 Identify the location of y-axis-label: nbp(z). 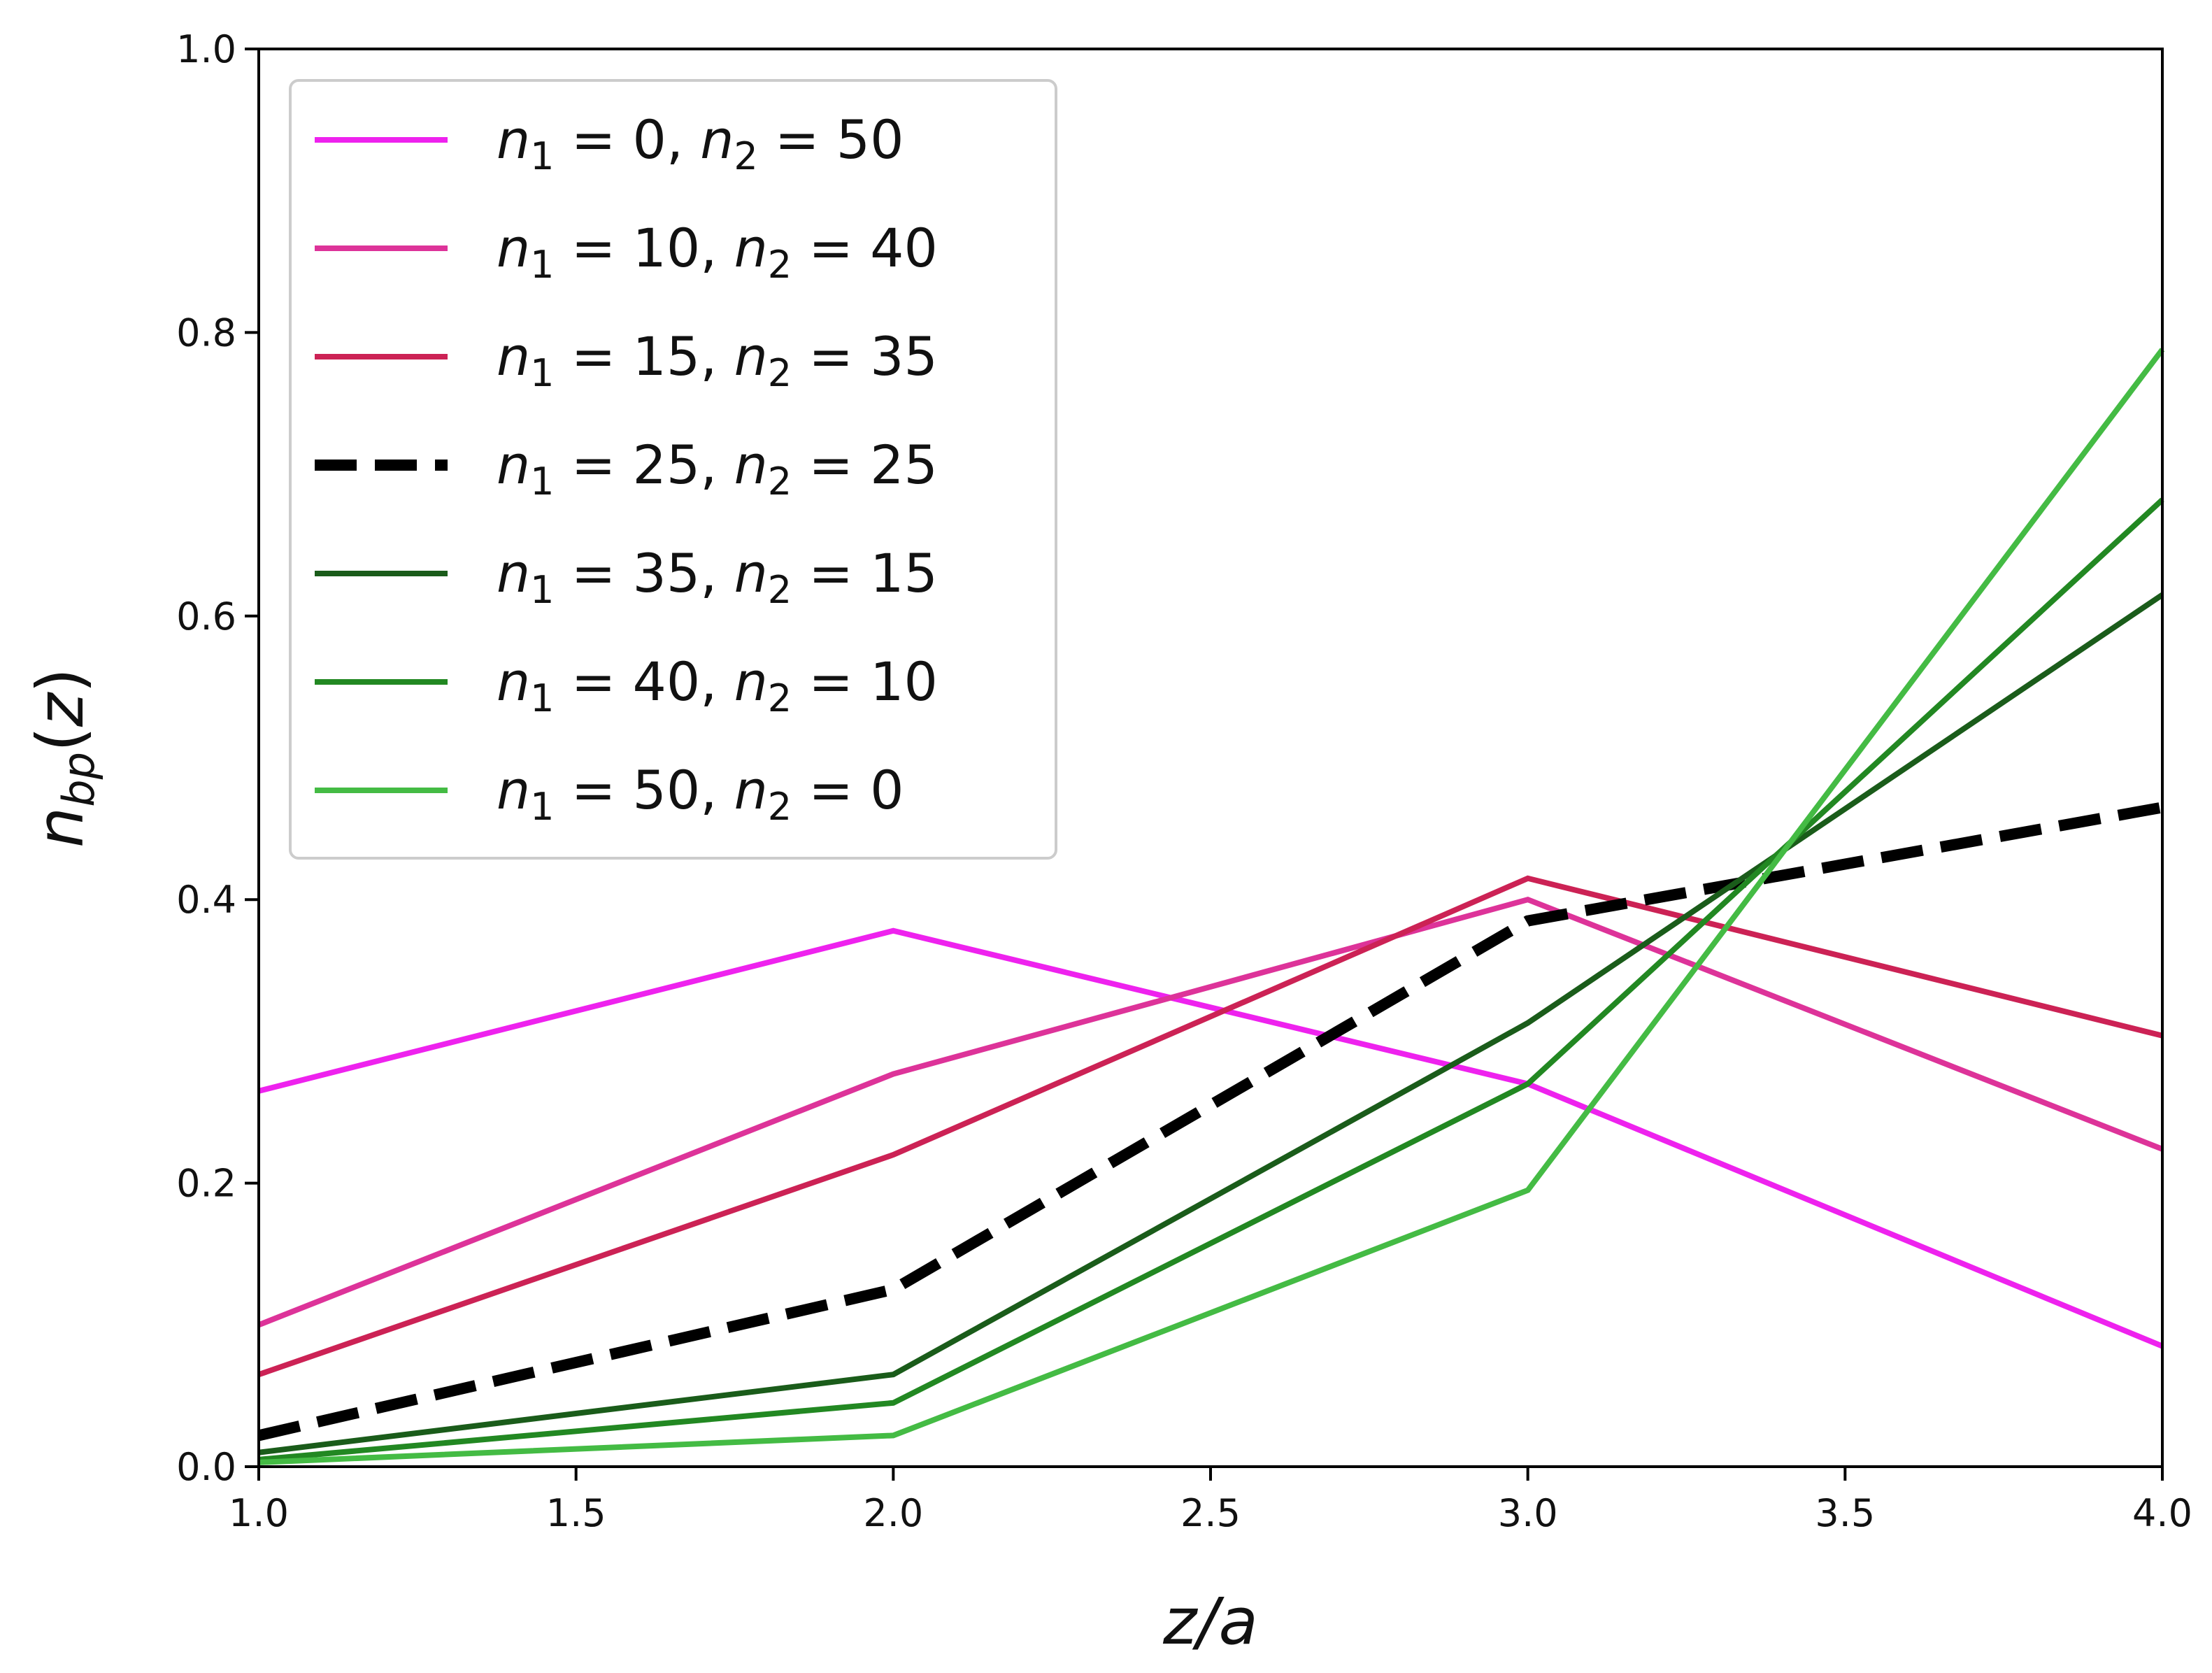
(63, 758).